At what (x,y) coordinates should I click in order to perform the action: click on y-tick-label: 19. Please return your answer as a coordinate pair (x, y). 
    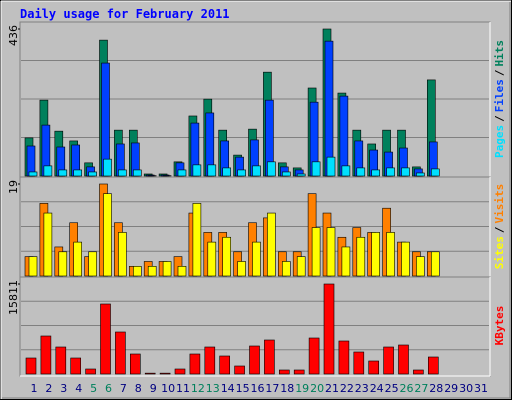
    Looking at the image, I should click on (13, 187).